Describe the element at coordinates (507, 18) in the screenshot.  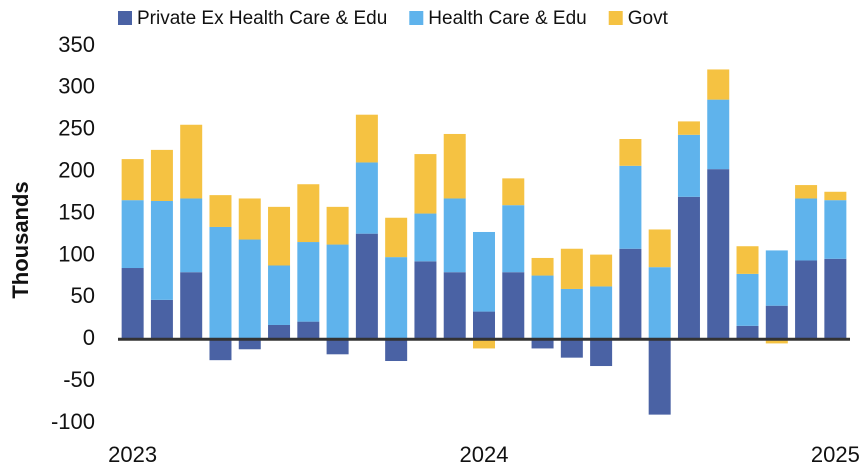
I see `legend-label: Health Care & Edu` at that location.